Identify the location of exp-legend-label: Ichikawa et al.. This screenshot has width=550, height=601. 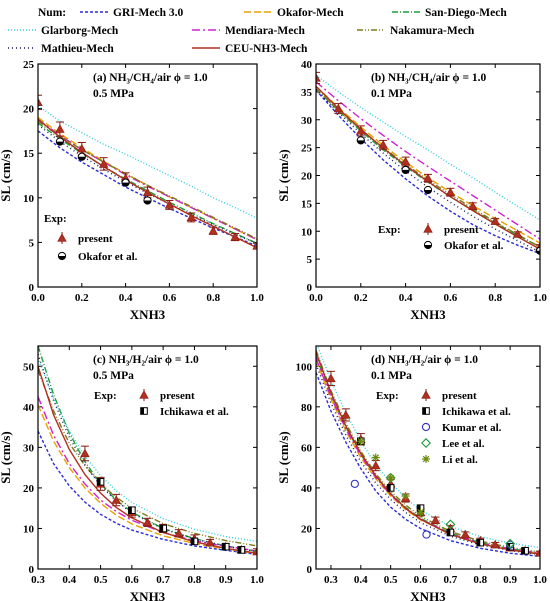
(476, 412).